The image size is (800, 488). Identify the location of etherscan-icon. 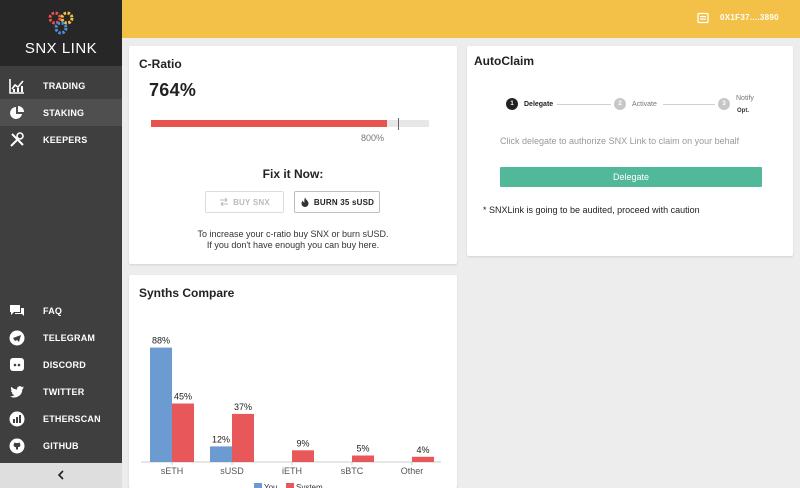
(17, 419).